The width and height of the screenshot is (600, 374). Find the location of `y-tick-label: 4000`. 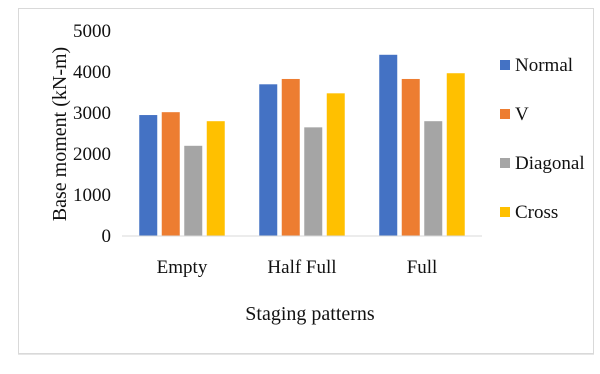

y-tick-label: 4000 is located at coordinates (92, 72).